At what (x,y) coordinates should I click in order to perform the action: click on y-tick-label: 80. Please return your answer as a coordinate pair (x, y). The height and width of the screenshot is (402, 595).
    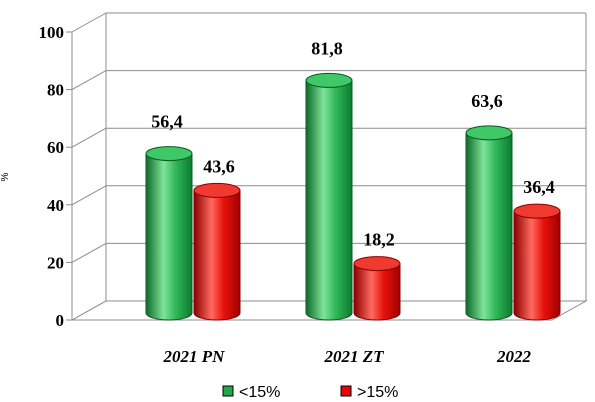
    Looking at the image, I should click on (55, 90).